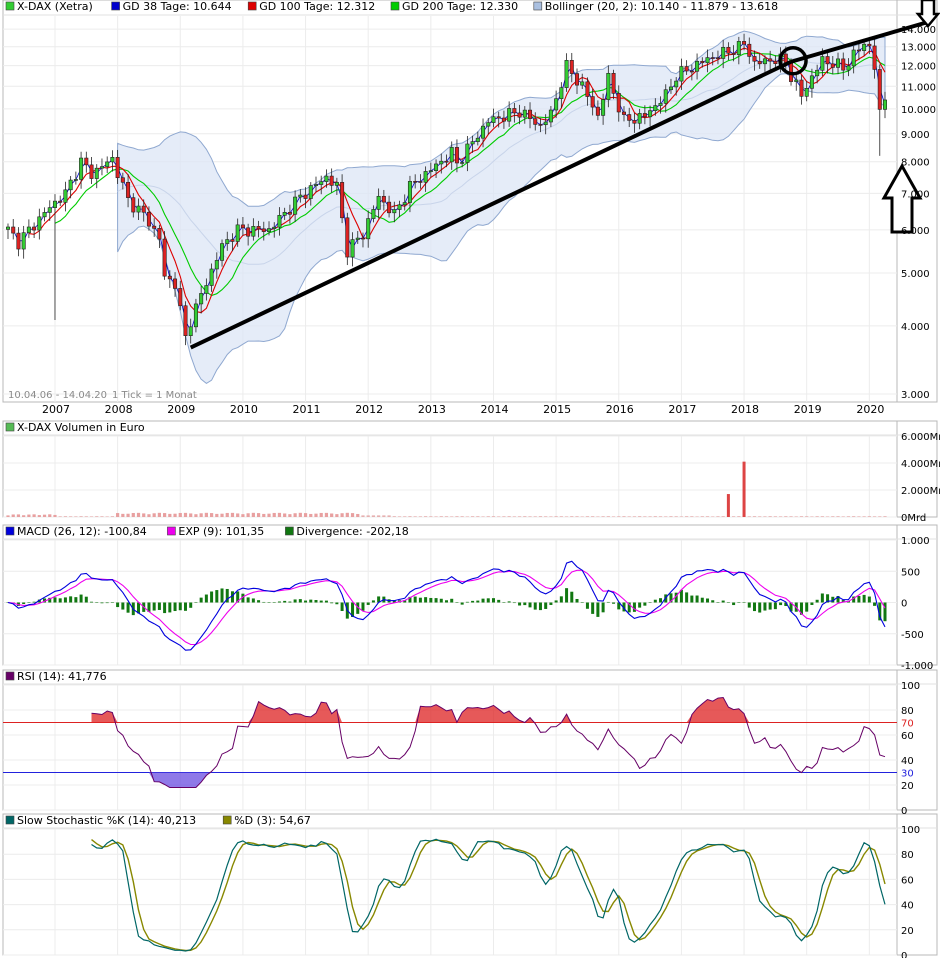 The width and height of the screenshot is (940, 958). I want to click on rsi-y-tick-label: 0, so click(904, 811).